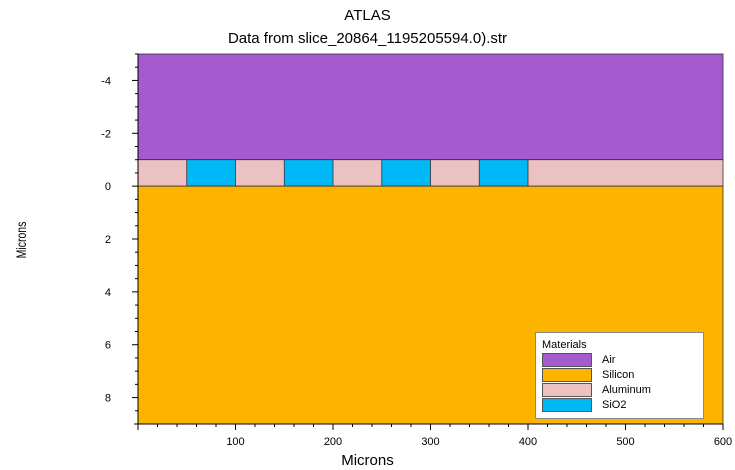  I want to click on x-tick-label: 300, so click(430, 442).